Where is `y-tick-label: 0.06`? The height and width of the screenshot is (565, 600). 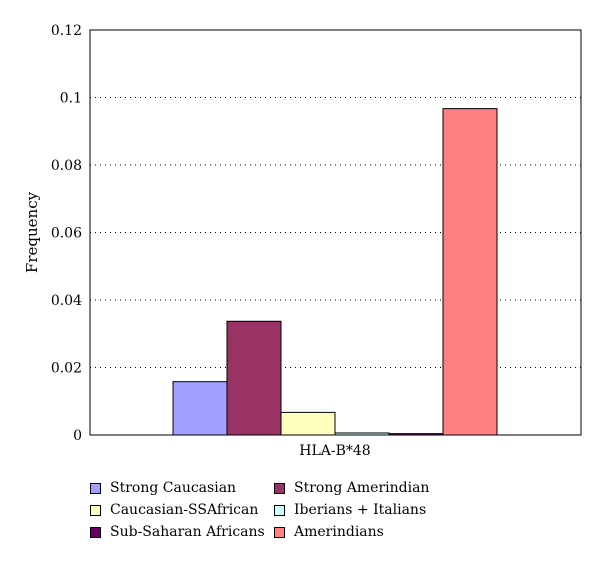
y-tick-label: 0.06 is located at coordinates (66, 234).